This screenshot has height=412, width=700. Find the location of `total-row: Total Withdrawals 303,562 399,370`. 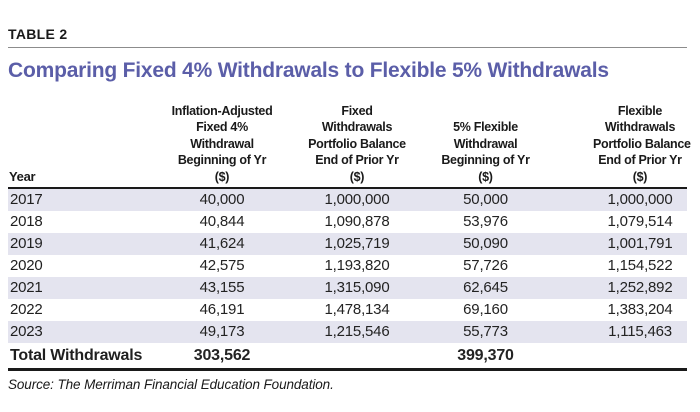

total-row: Total Withdrawals 303,562 399,370 is located at coordinates (347, 357).